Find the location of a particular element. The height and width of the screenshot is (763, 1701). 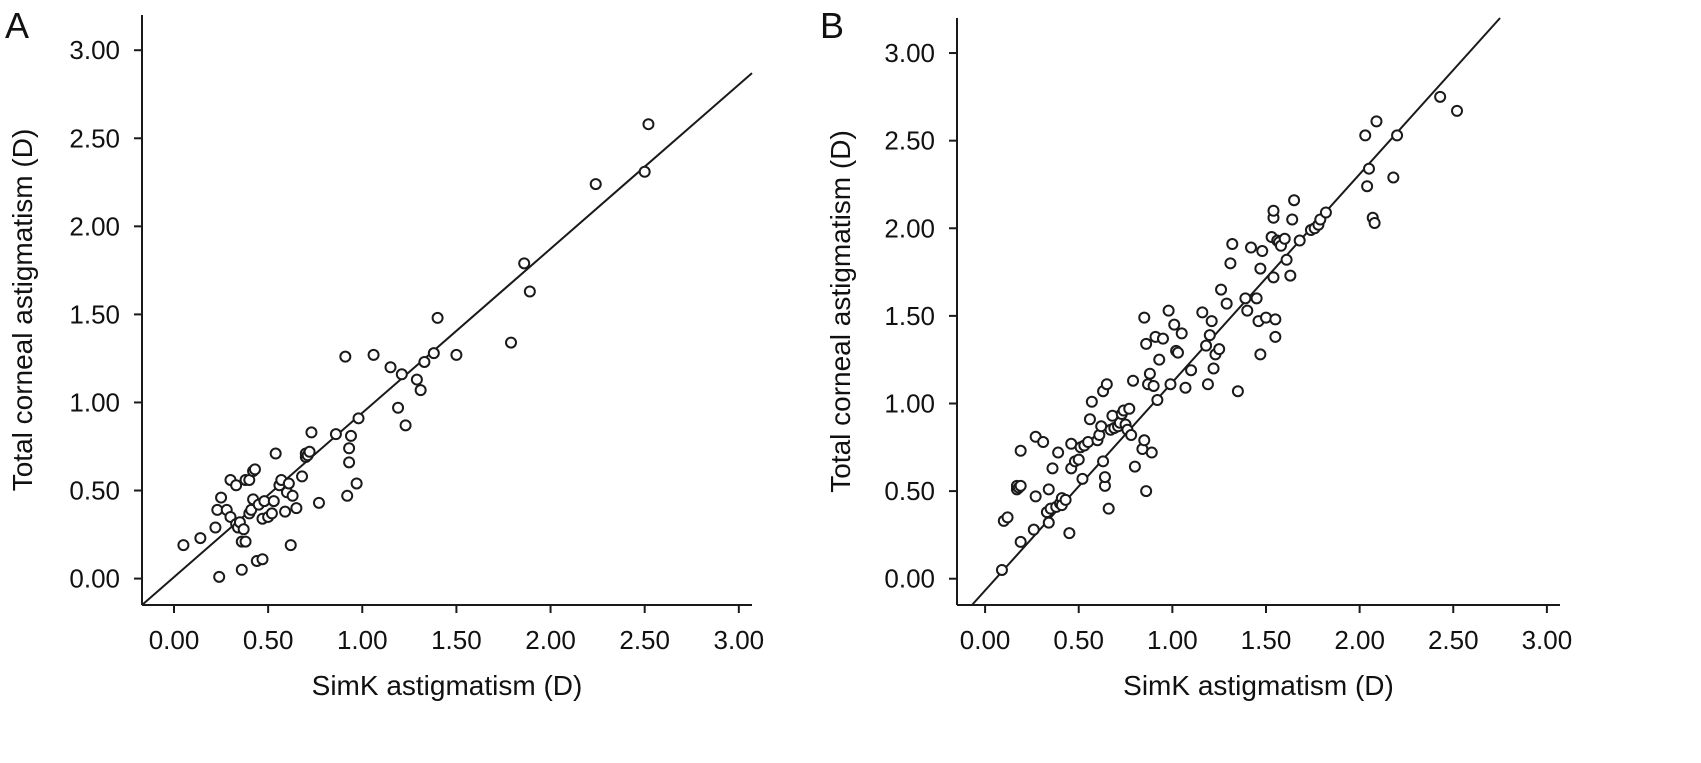

x-tick-label: 3.00 is located at coordinates (739, 640).